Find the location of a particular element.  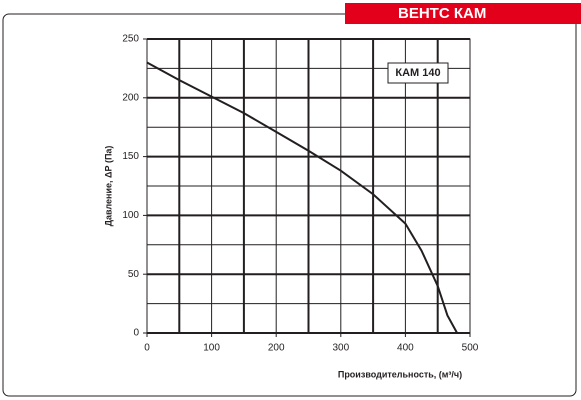

y-axis-label: Давление, ΔР (Па) is located at coordinates (108, 186).